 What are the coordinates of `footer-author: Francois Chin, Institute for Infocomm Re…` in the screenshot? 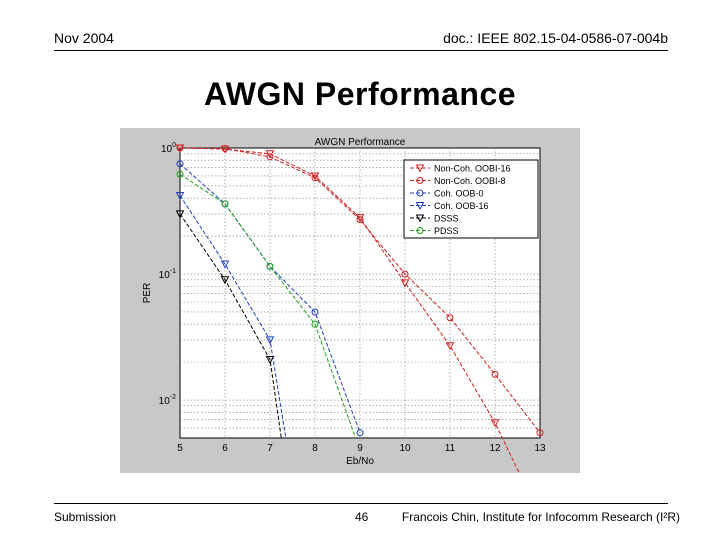 It's located at (540, 517).